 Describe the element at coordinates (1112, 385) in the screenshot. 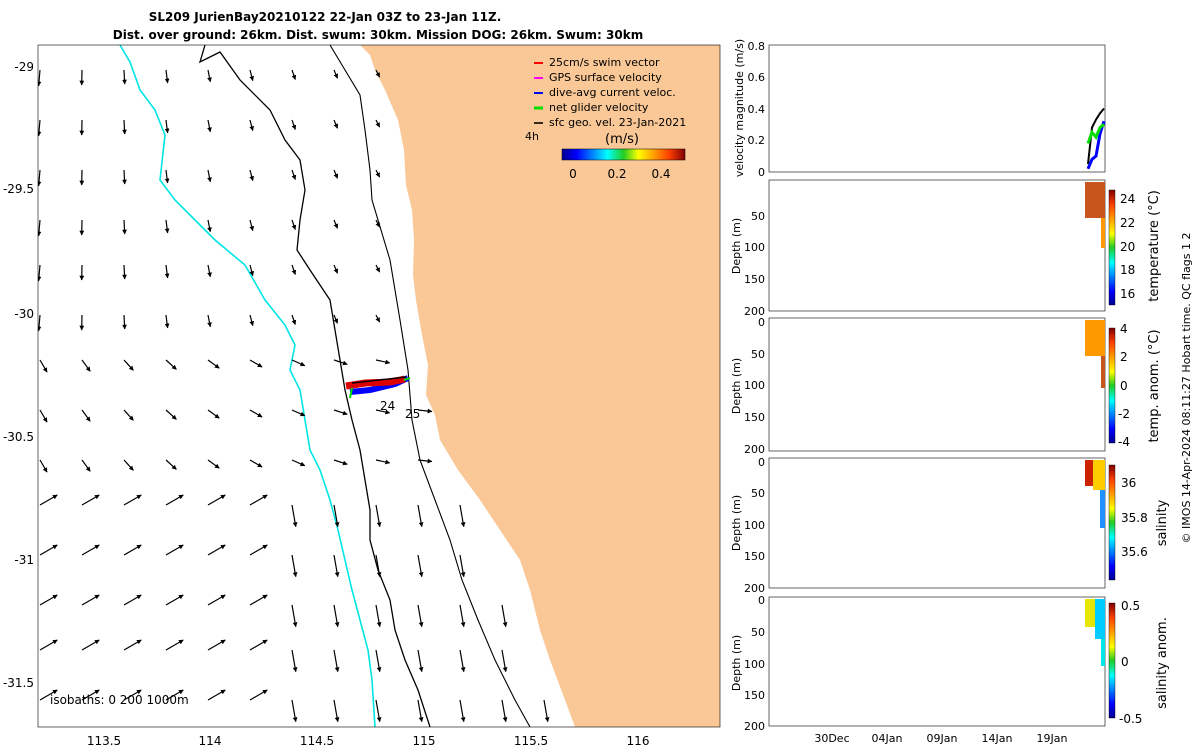

I see `temp-anom-colorbar` at that location.